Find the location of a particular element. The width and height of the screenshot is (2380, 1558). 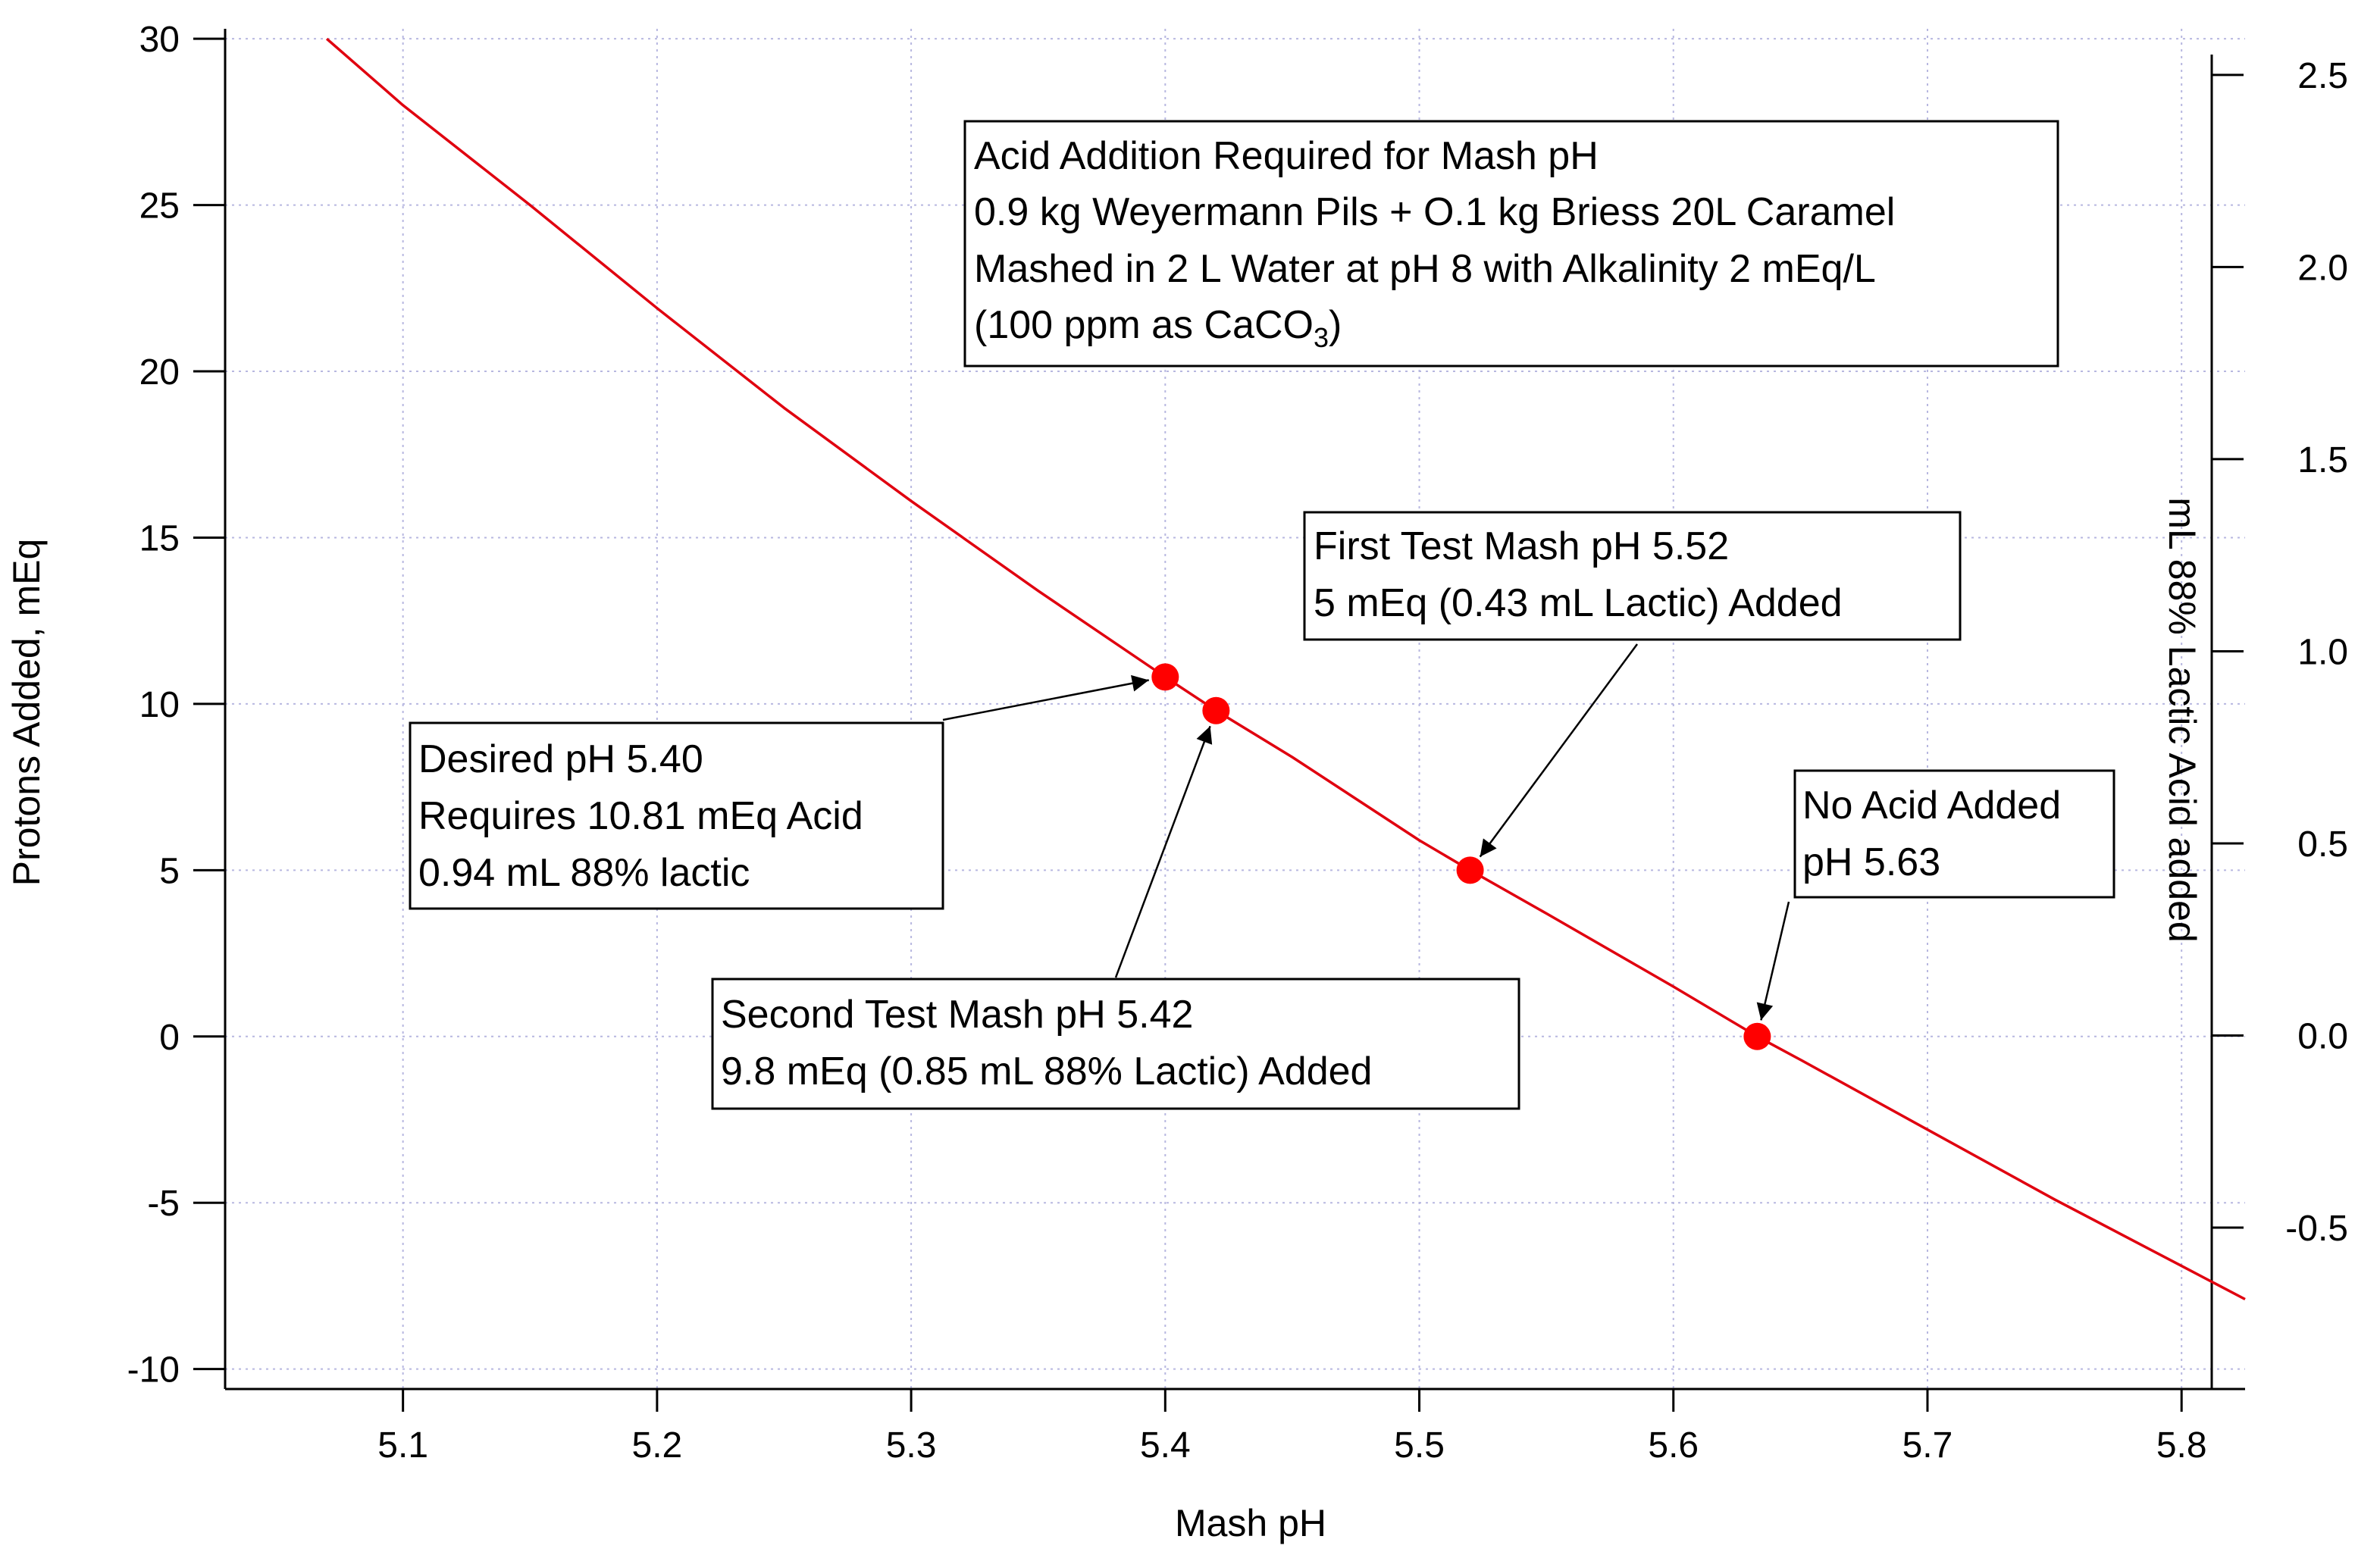

second-test-line-2: 9.8 mEq (0.85 mL 88% Lactic) Added is located at coordinates (1047, 1071).